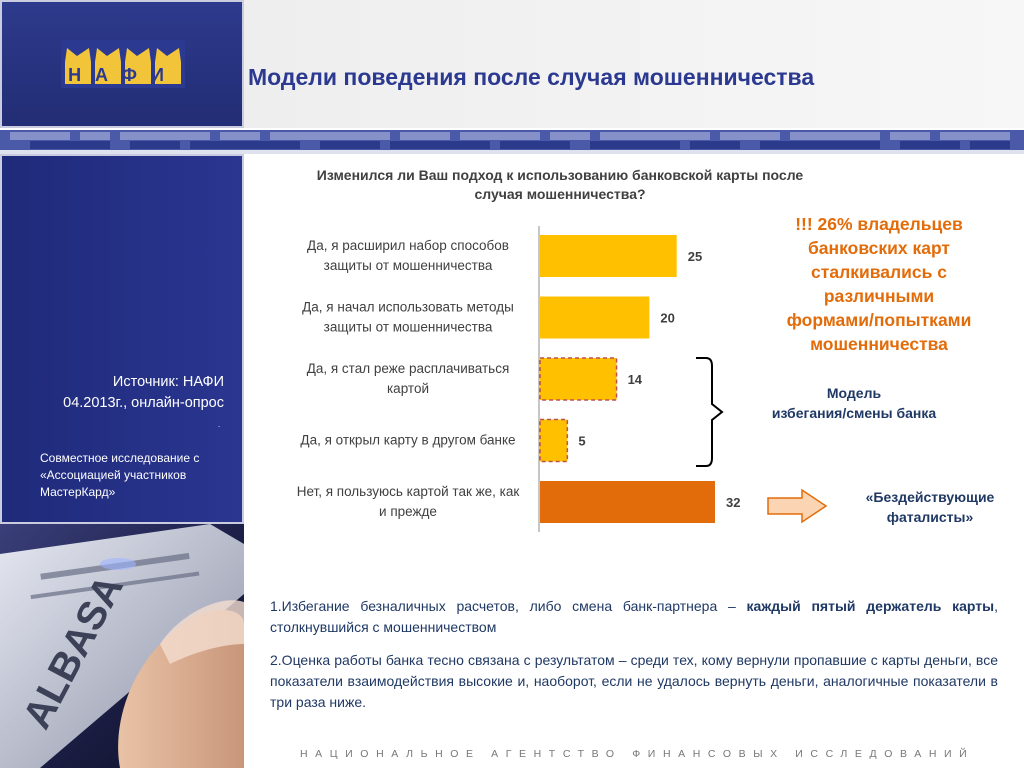 The width and height of the screenshot is (1024, 768). Describe the element at coordinates (168, 382) in the screenshot. I see `source-line: Источник: НАФИ` at that location.